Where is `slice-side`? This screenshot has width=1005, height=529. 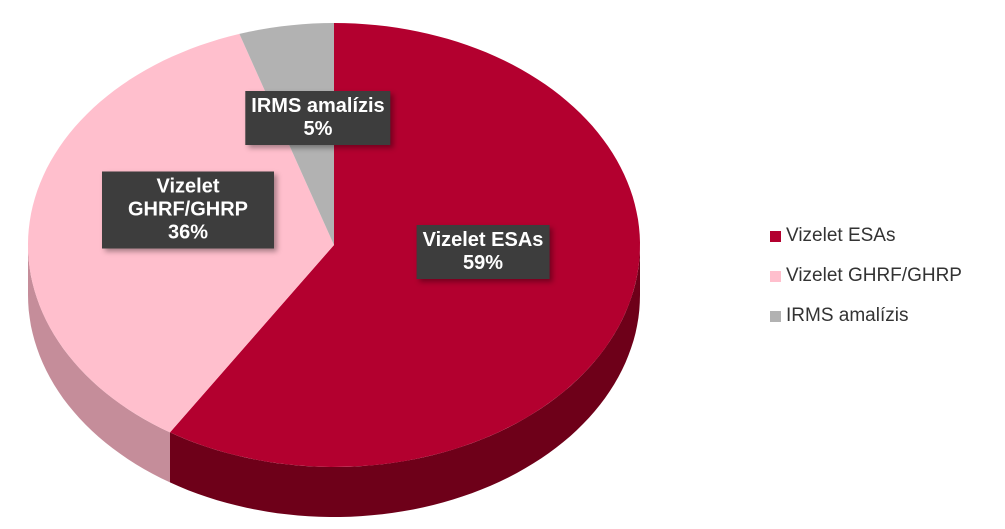
slice-side is located at coordinates (99, 364).